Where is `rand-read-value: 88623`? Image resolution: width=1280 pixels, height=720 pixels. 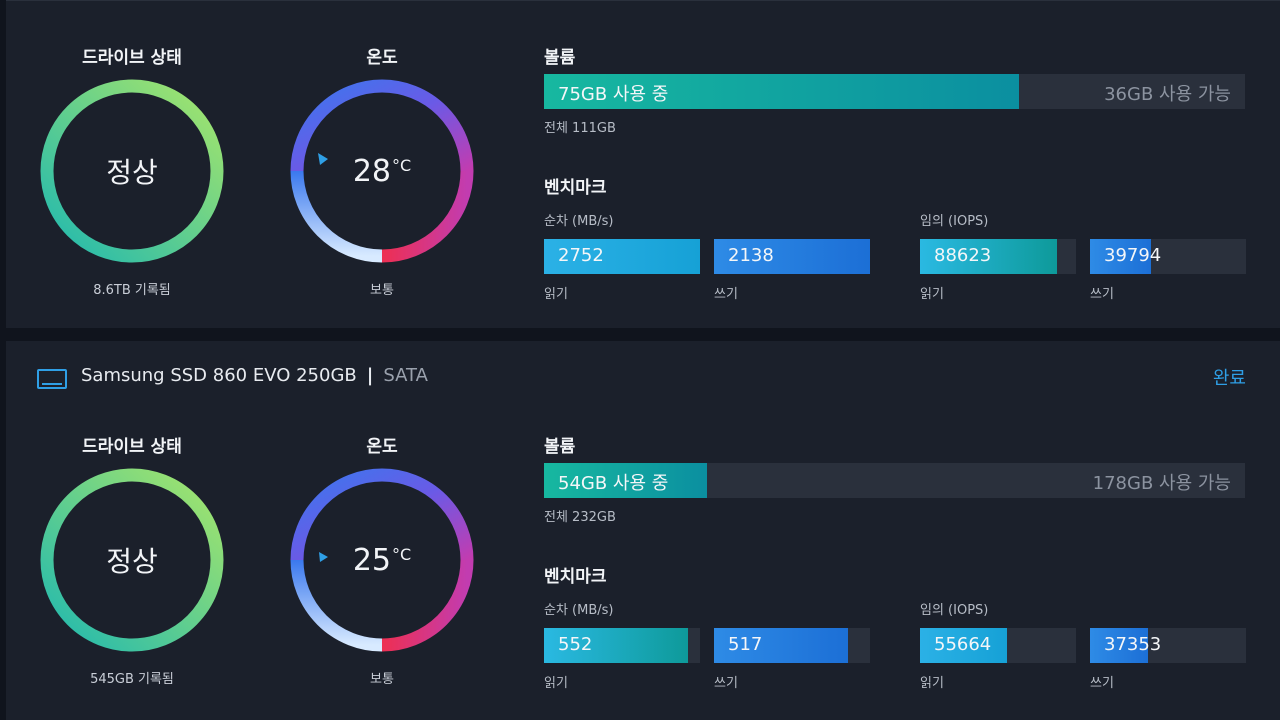 rand-read-value: 88623 is located at coordinates (963, 255).